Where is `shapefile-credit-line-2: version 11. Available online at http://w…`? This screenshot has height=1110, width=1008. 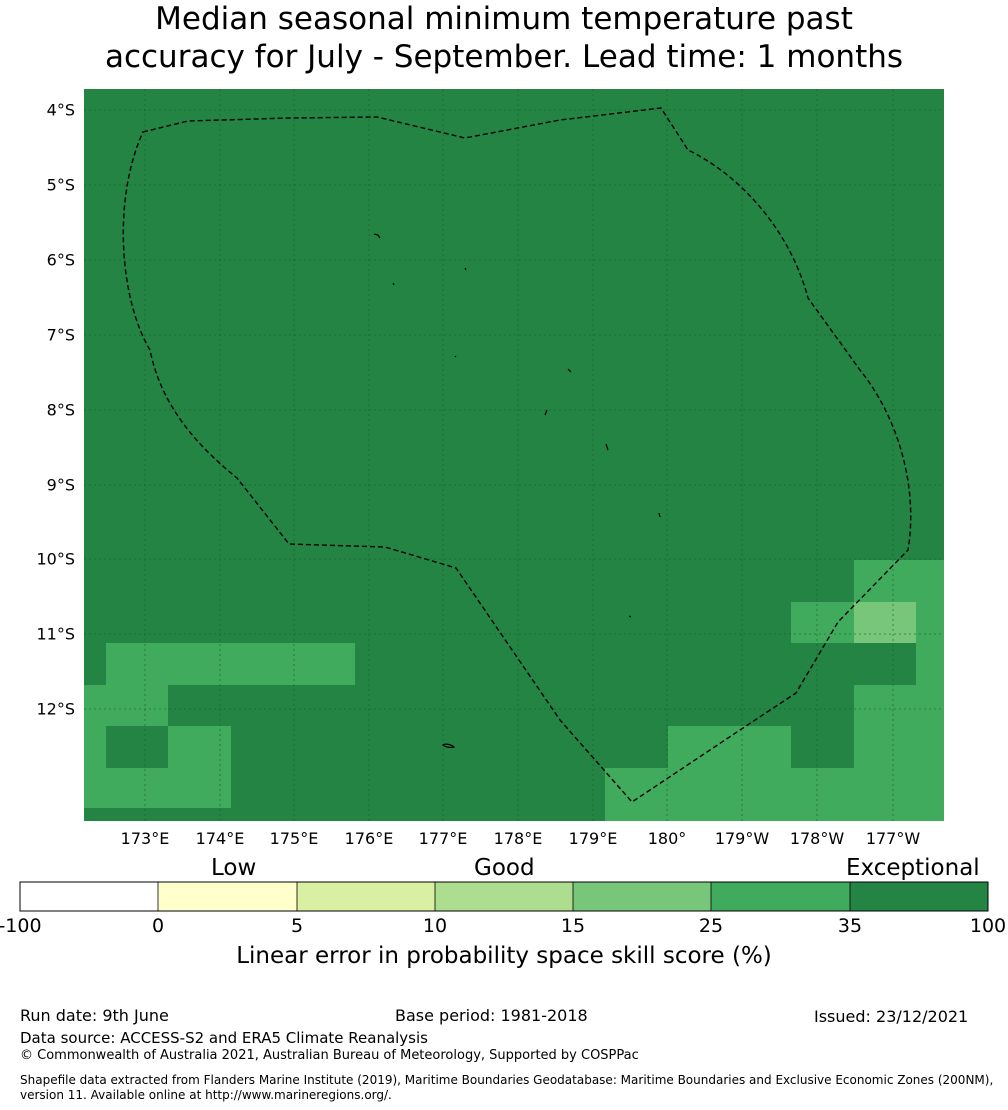
shapefile-credit-line-2: version 11. Available online at http://w… is located at coordinates (206, 1095).